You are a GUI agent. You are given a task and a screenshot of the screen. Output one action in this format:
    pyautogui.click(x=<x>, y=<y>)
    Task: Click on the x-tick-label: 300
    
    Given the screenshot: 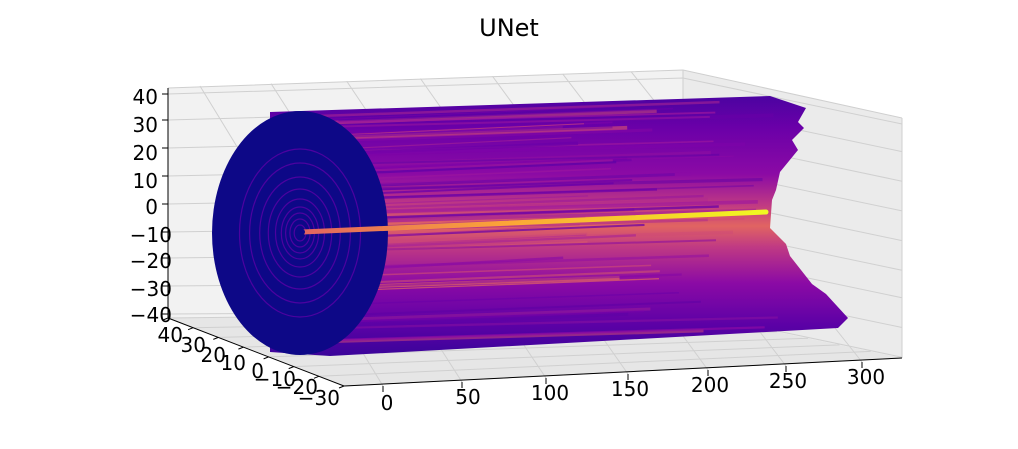 What is the action you would take?
    pyautogui.click(x=866, y=377)
    